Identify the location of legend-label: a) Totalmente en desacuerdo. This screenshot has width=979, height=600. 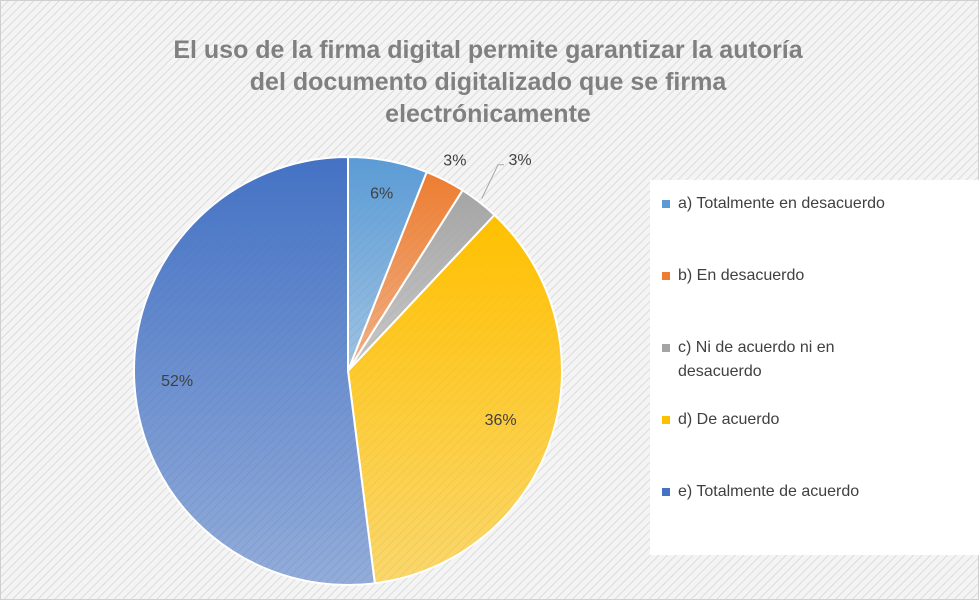
(781, 203).